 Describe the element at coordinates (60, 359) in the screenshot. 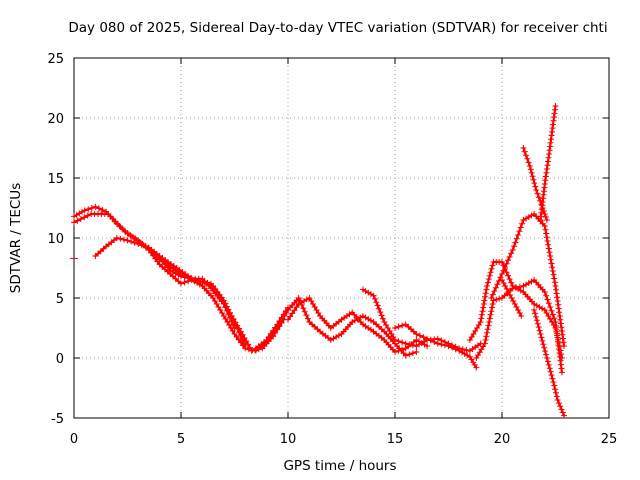

I see `y-tick-label: 0` at that location.